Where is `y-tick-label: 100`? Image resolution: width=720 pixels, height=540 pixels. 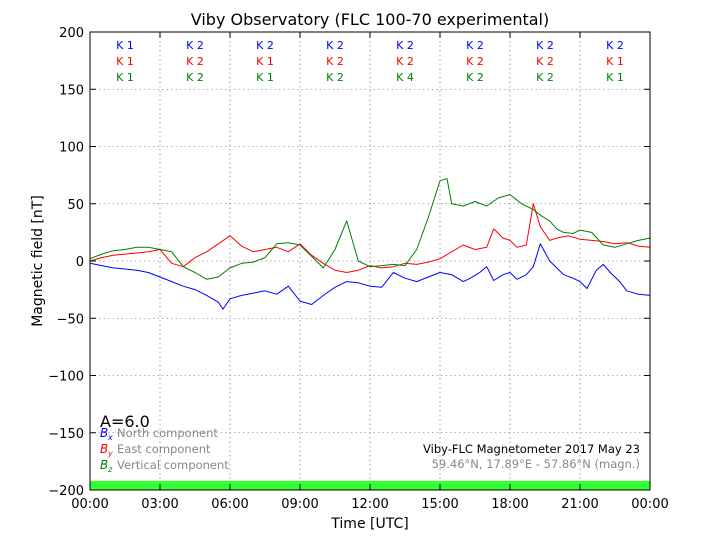 y-tick-label: 100 is located at coordinates (71, 148).